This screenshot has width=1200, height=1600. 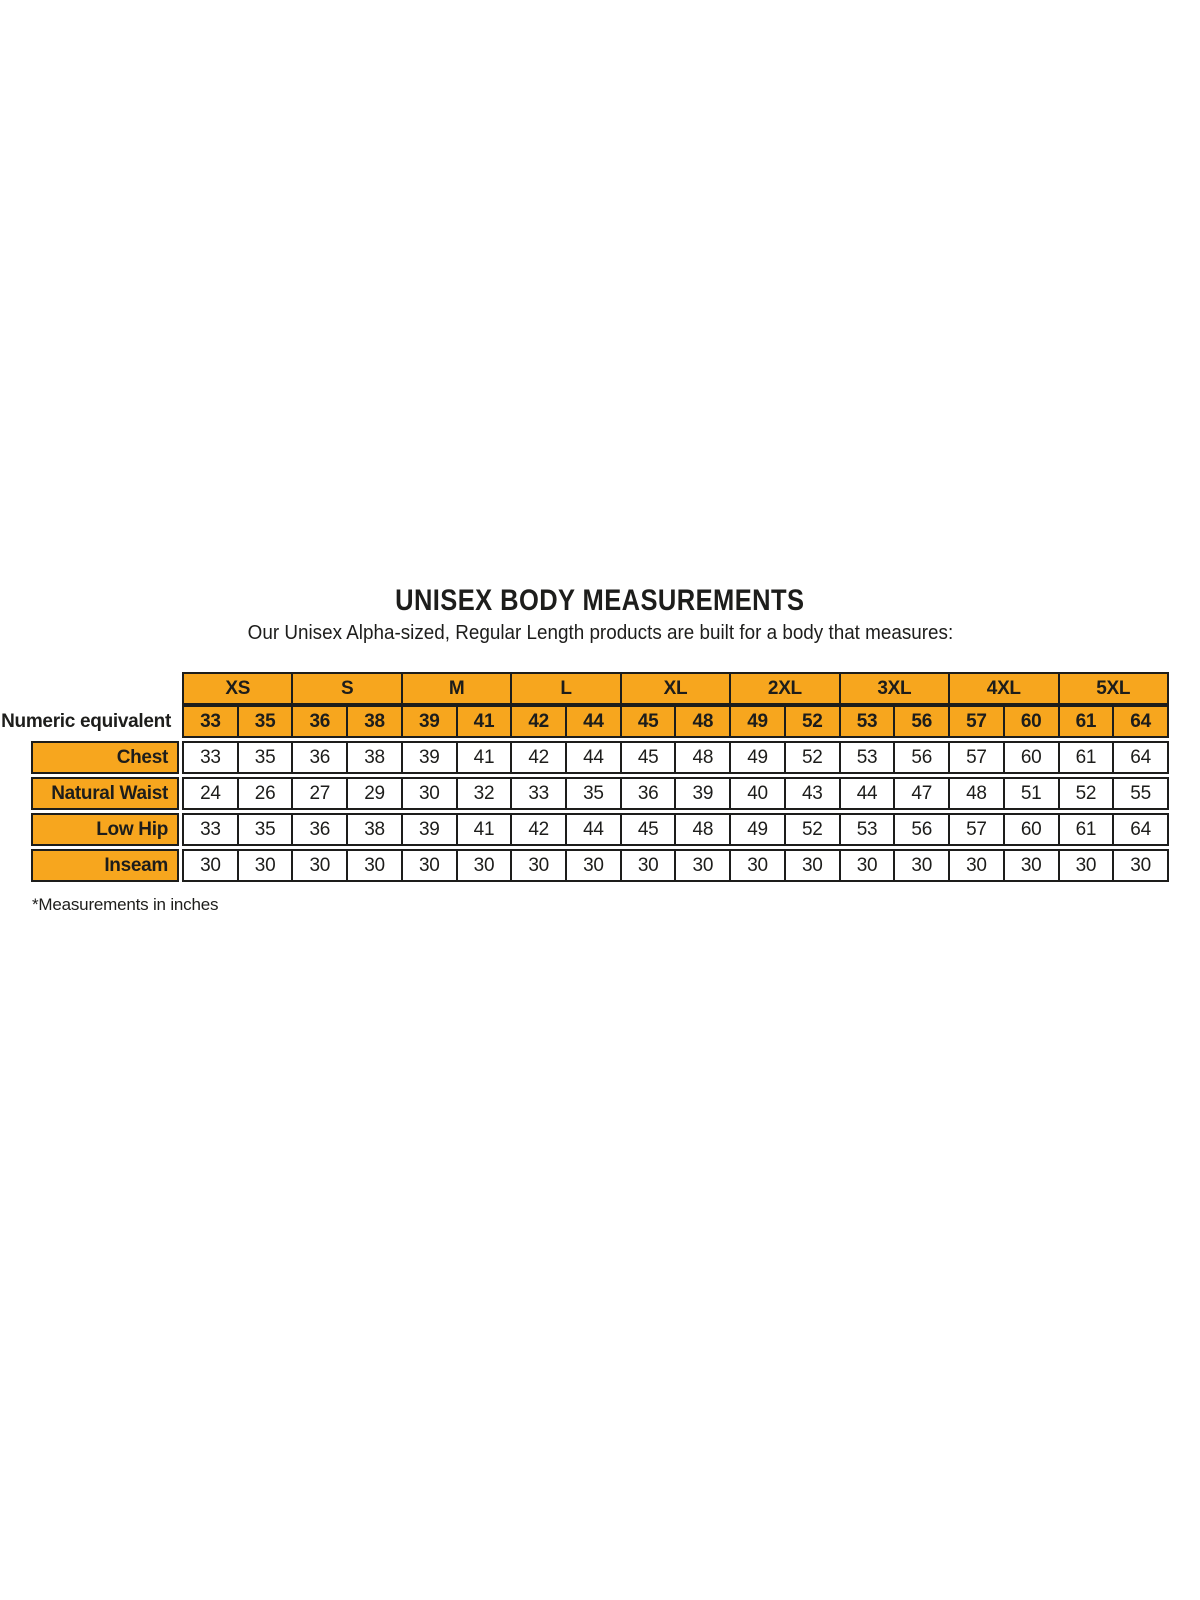 I want to click on row-label: Inseam, so click(x=105, y=865).